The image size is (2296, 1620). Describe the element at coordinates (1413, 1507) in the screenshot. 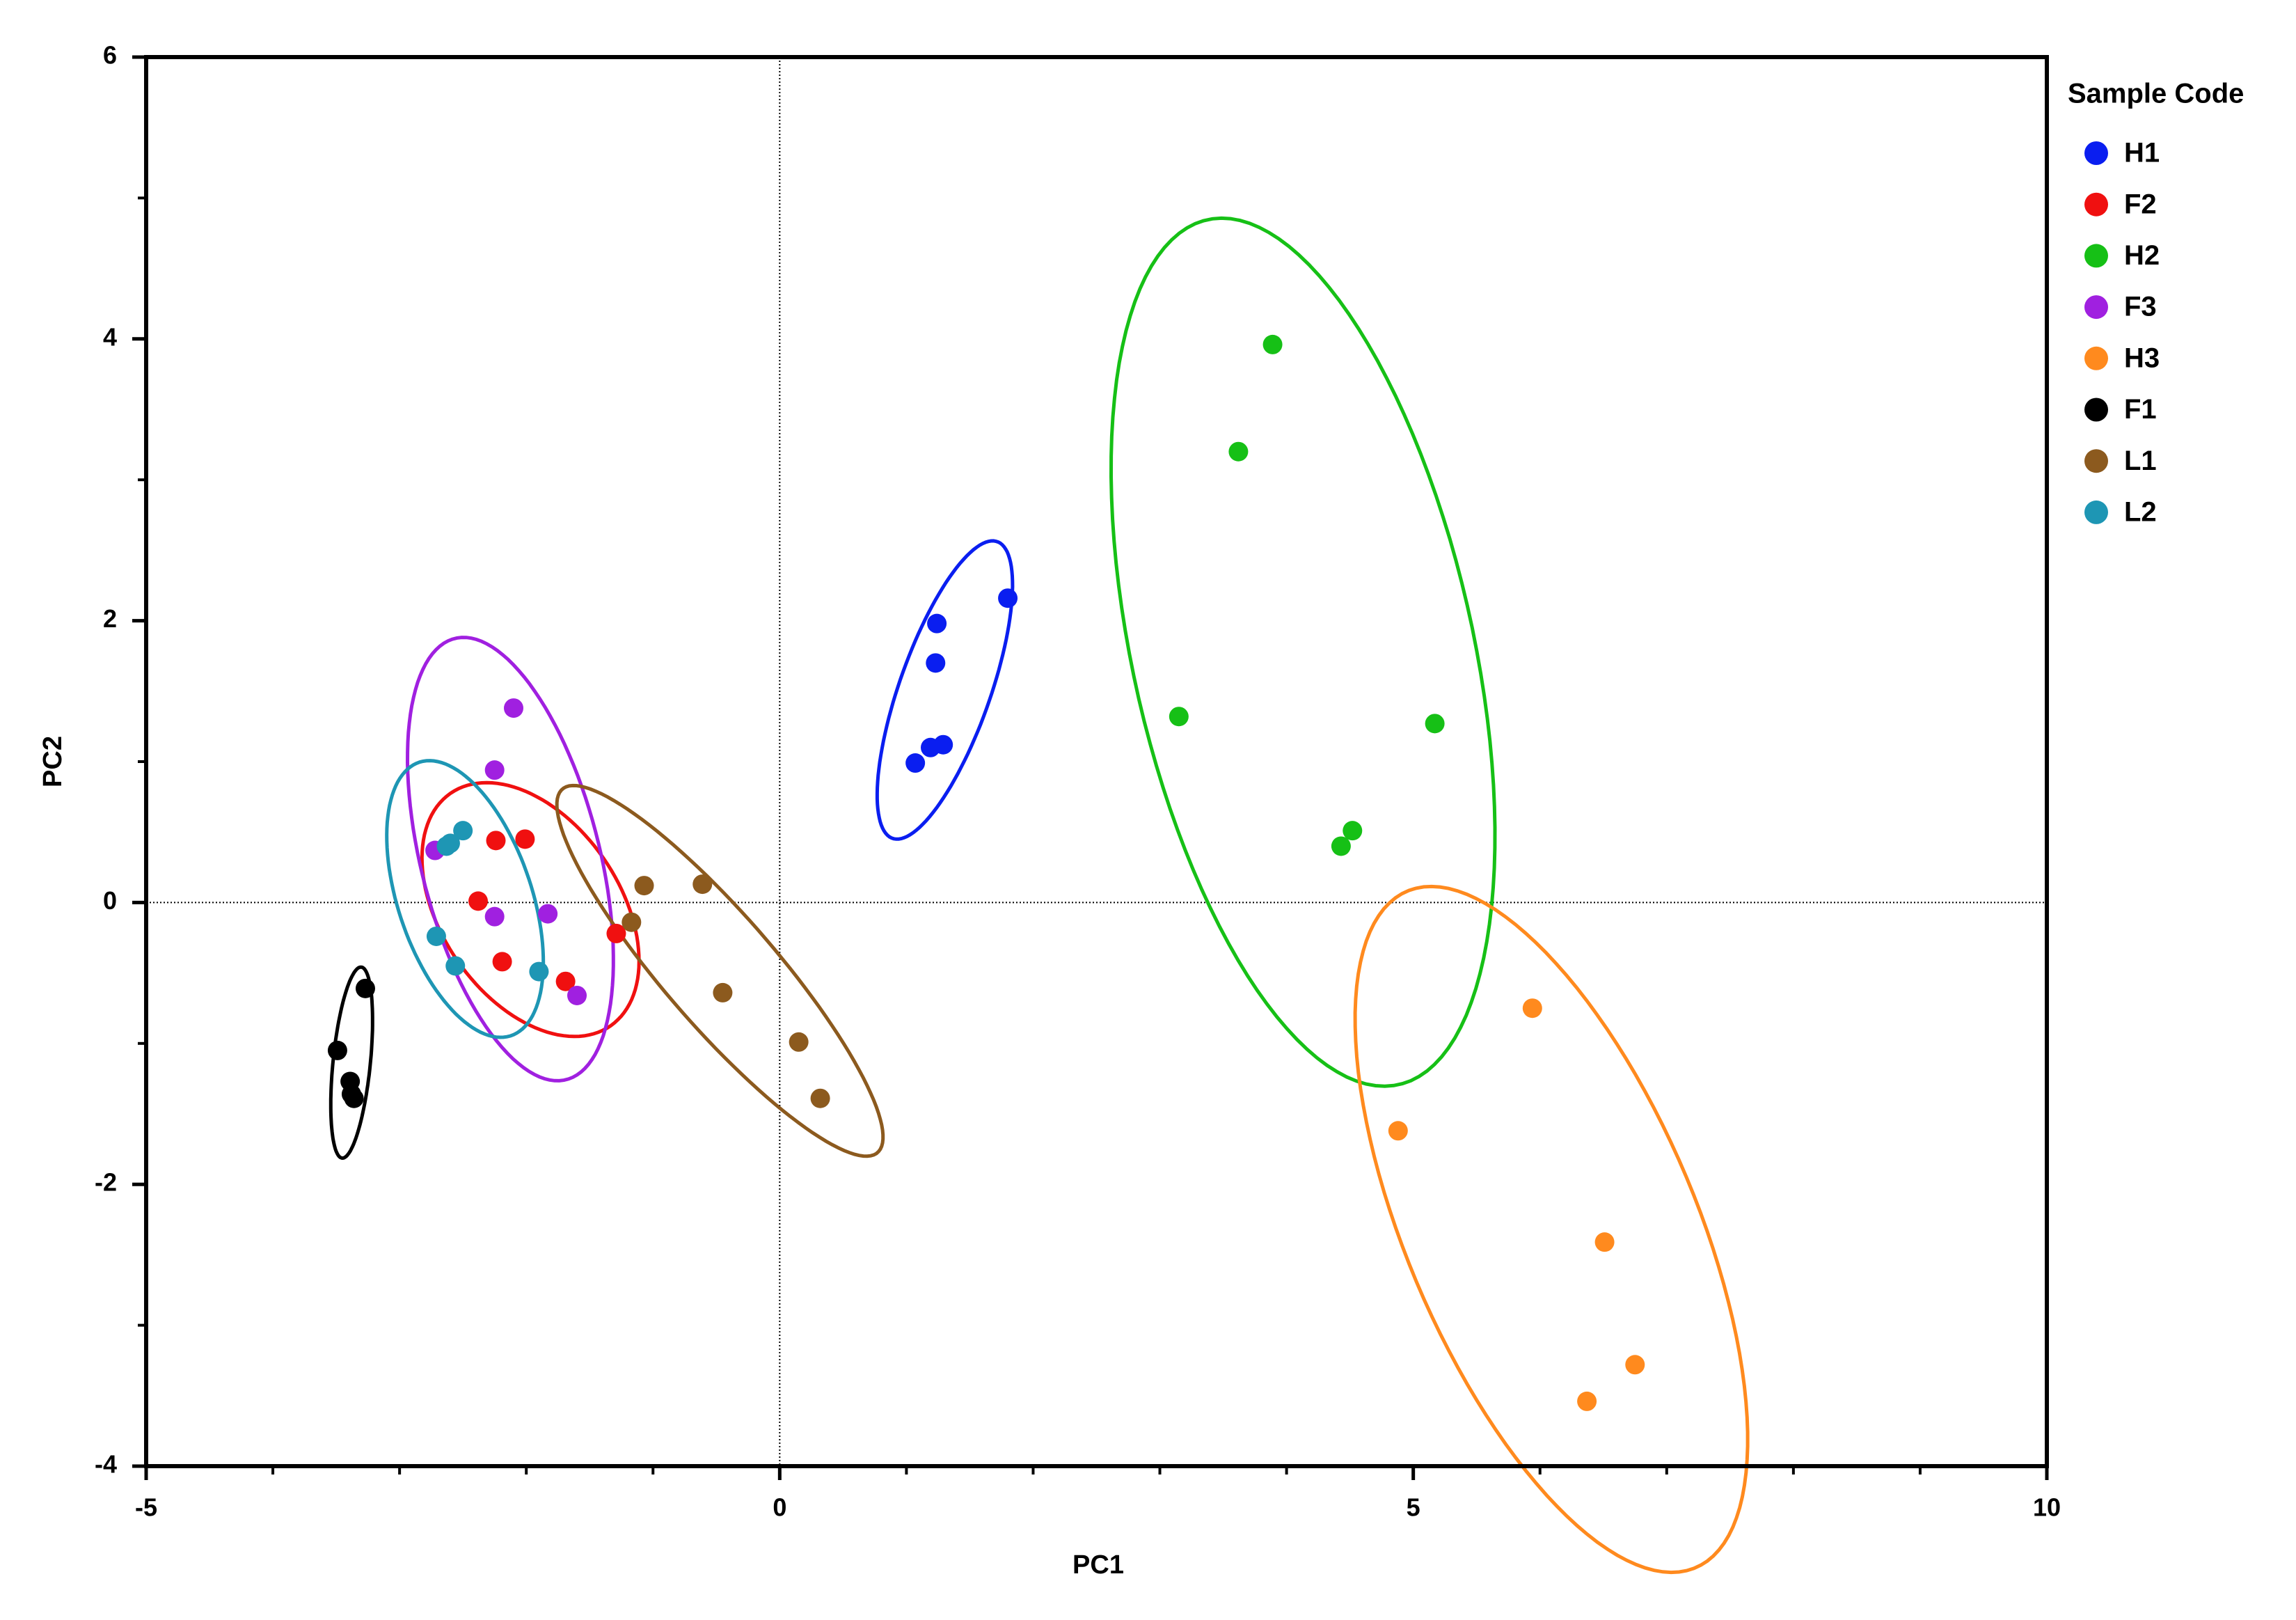

I see `x-tick-label: 5` at that location.